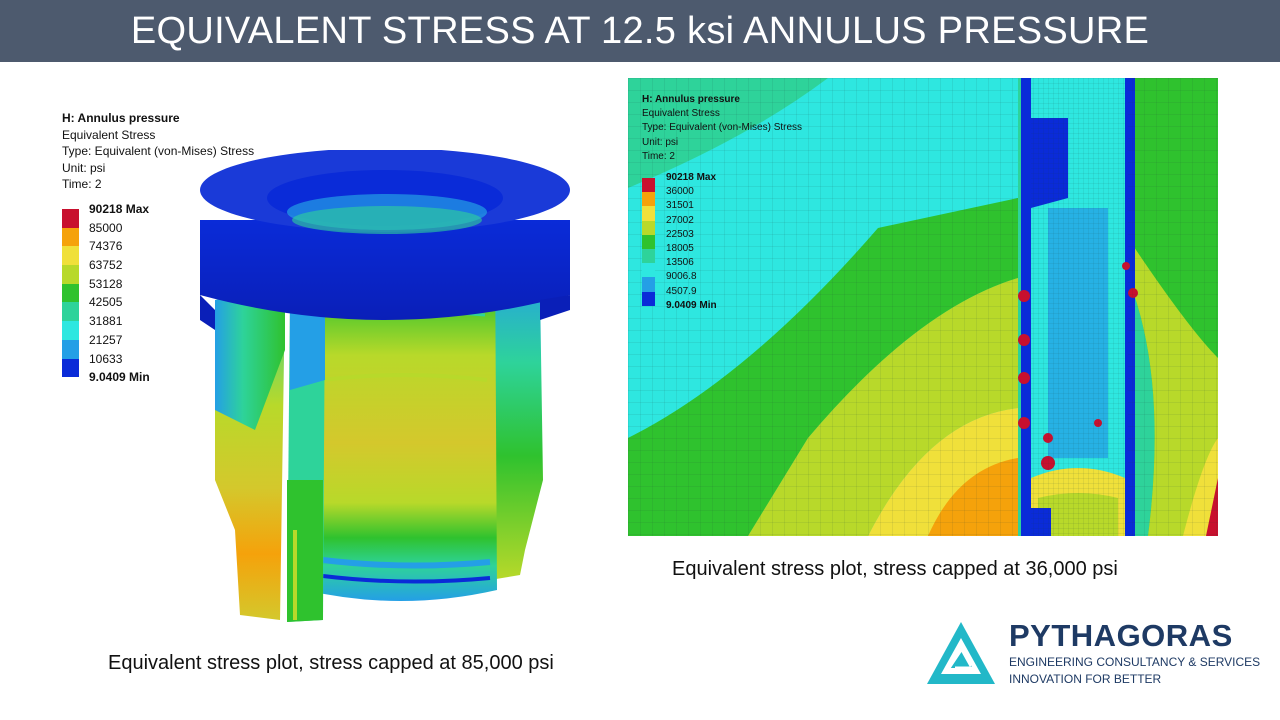 This screenshot has height=720, width=1280. Describe the element at coordinates (680, 192) in the screenshot. I see `legend-label: 36000` at that location.